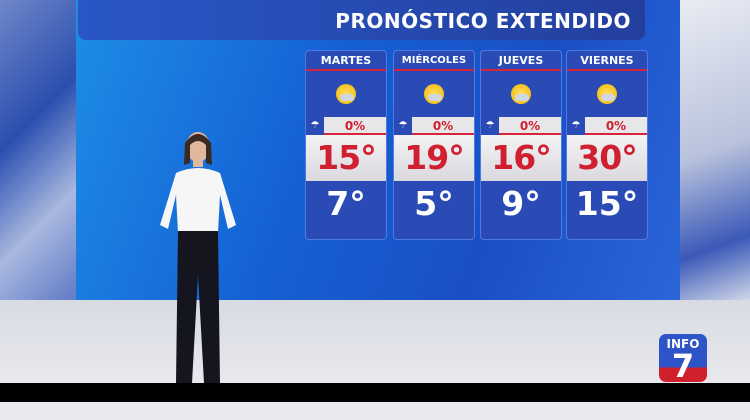 The image size is (750, 420). What do you see at coordinates (346, 61) in the screenshot?
I see `day-label: MARTES` at bounding box center [346, 61].